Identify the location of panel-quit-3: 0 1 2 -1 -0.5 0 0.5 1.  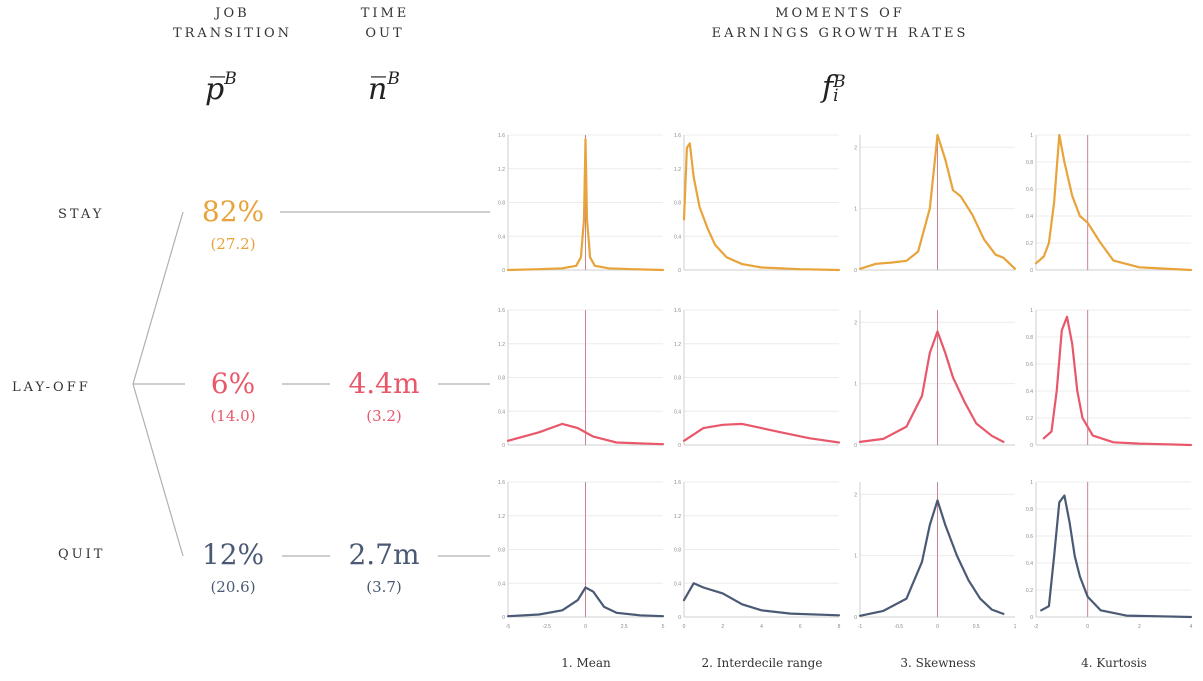
(935, 556).